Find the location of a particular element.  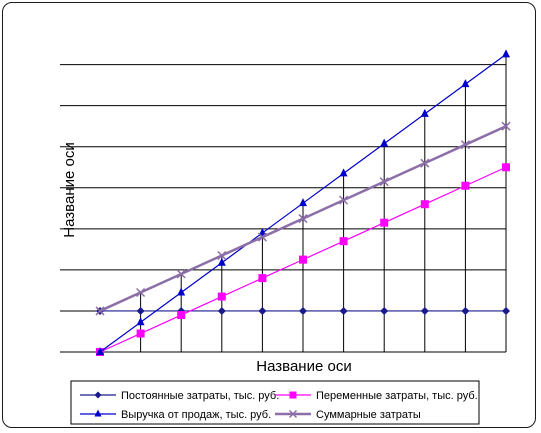

legend-item: Постоянные затраты, тыс. руб. is located at coordinates (179, 396).